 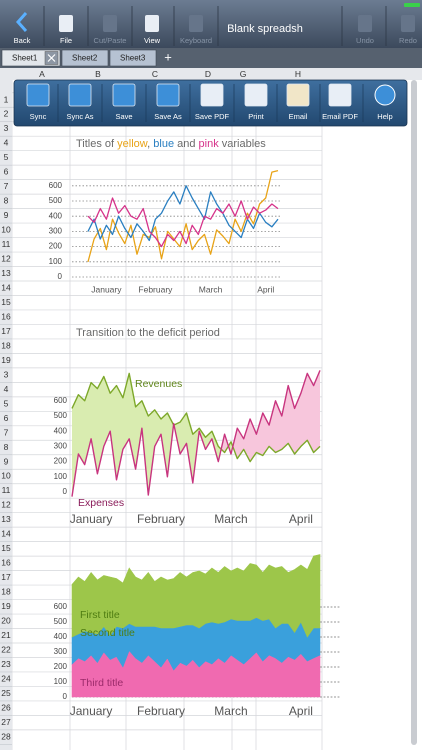 I want to click on toolbar-button: View, so click(x=152, y=30).